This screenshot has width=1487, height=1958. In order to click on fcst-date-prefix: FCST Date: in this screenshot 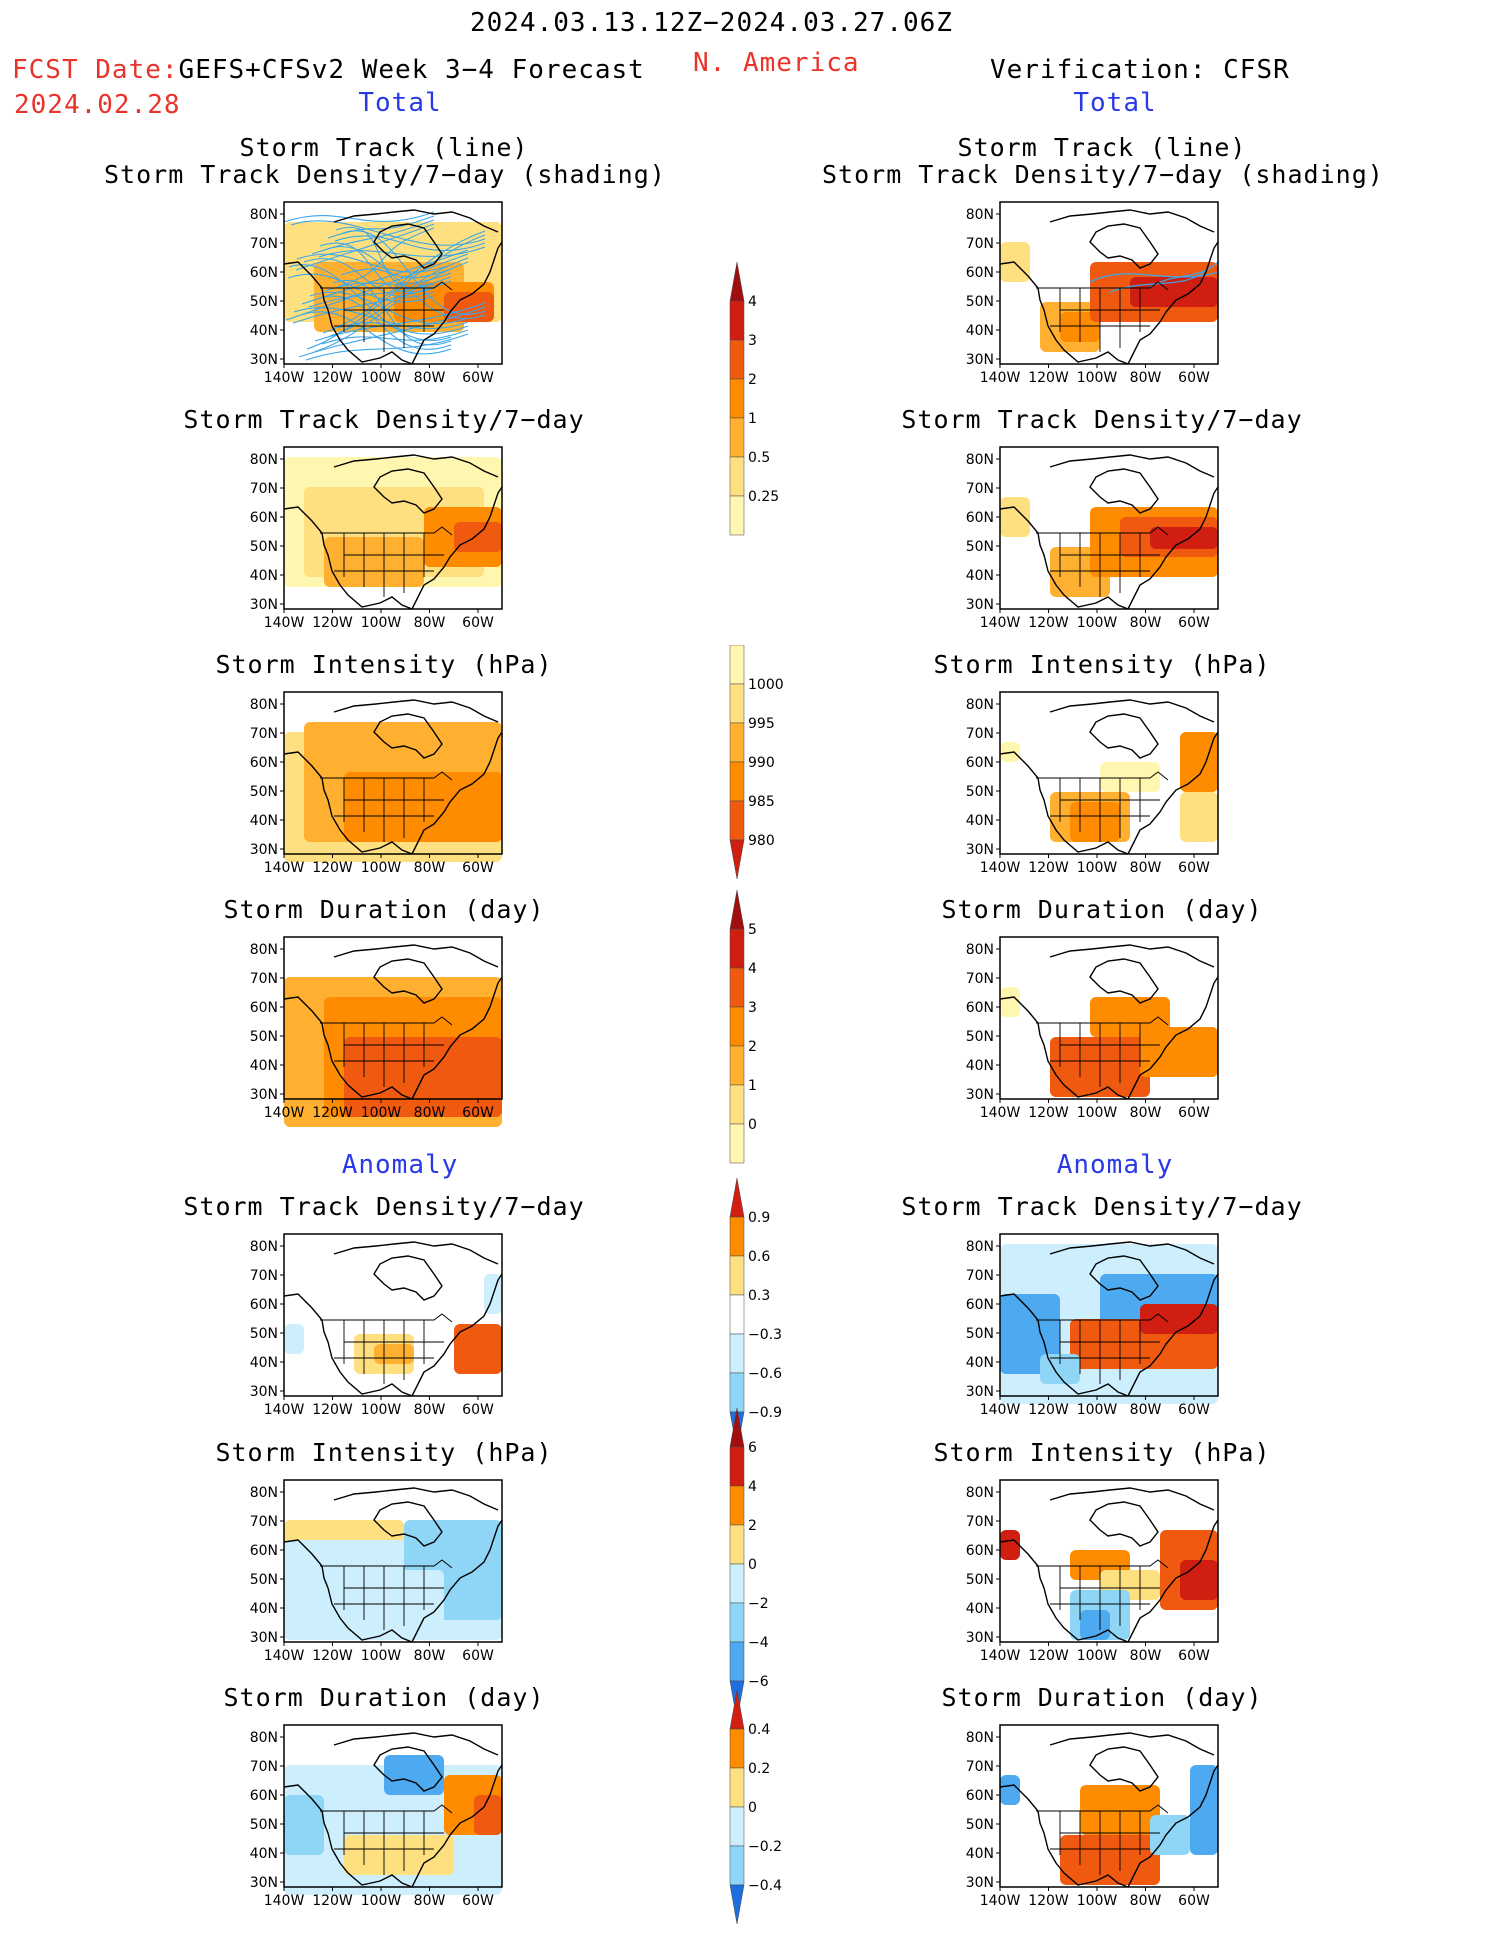, I will do `click(95, 70)`.